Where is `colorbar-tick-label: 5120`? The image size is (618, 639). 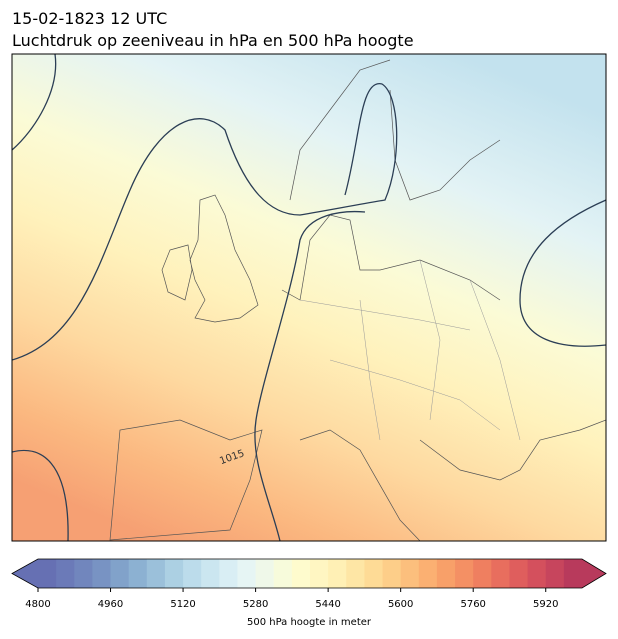
colorbar-tick-label: 5120 is located at coordinates (182, 604).